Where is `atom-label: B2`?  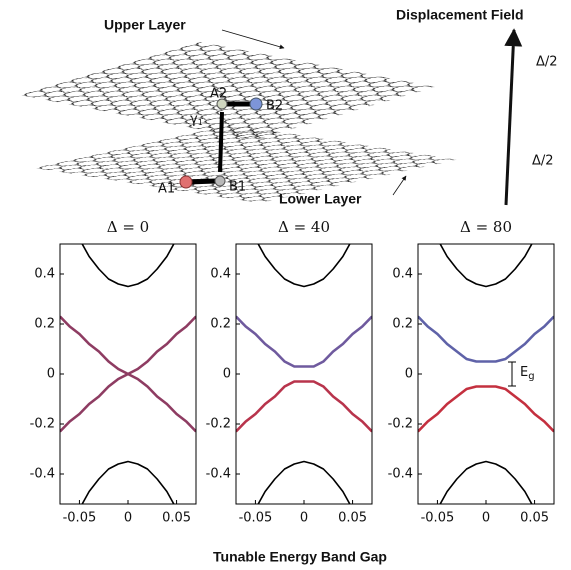
atom-label: B2 is located at coordinates (274, 106).